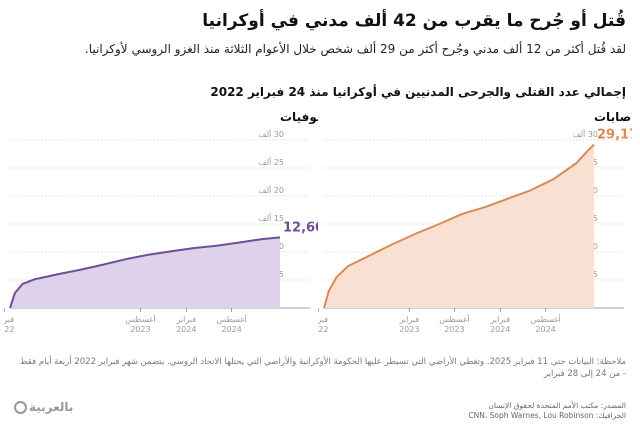 This screenshot has height=425, width=640. Describe the element at coordinates (300, 227) in the screenshot. I see `deaths-end-value-label: 12,605` at that location.